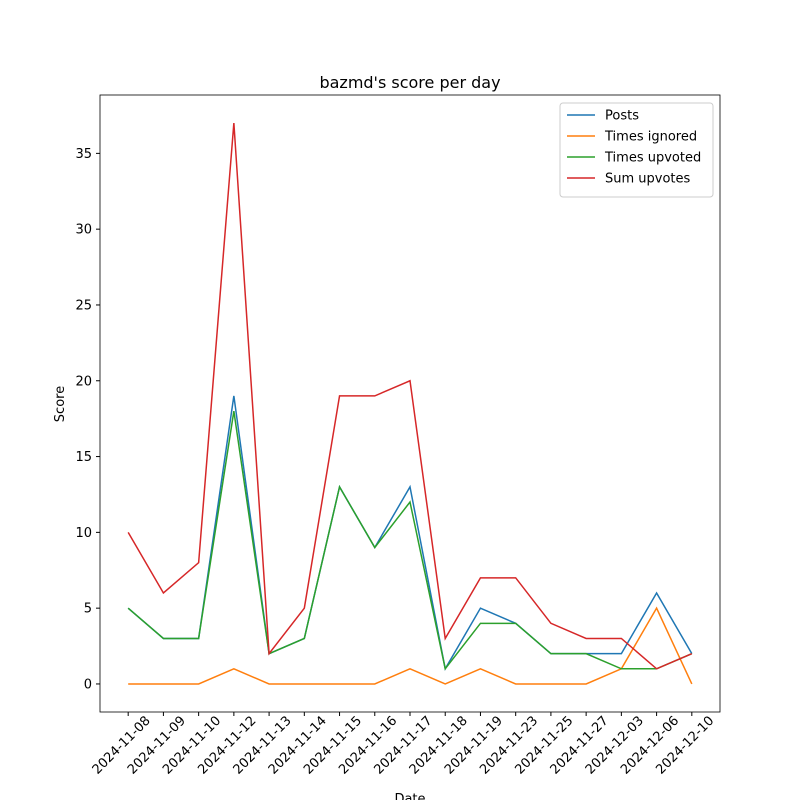 The image size is (800, 800). What do you see at coordinates (83, 154) in the screenshot?
I see `y-tick-label: 35` at bounding box center [83, 154].